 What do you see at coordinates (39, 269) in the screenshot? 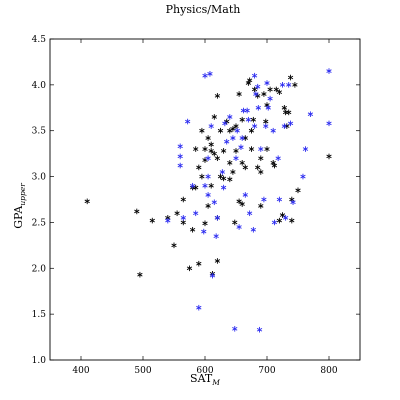
I see `y-tick-label: 2.0` at bounding box center [39, 269].